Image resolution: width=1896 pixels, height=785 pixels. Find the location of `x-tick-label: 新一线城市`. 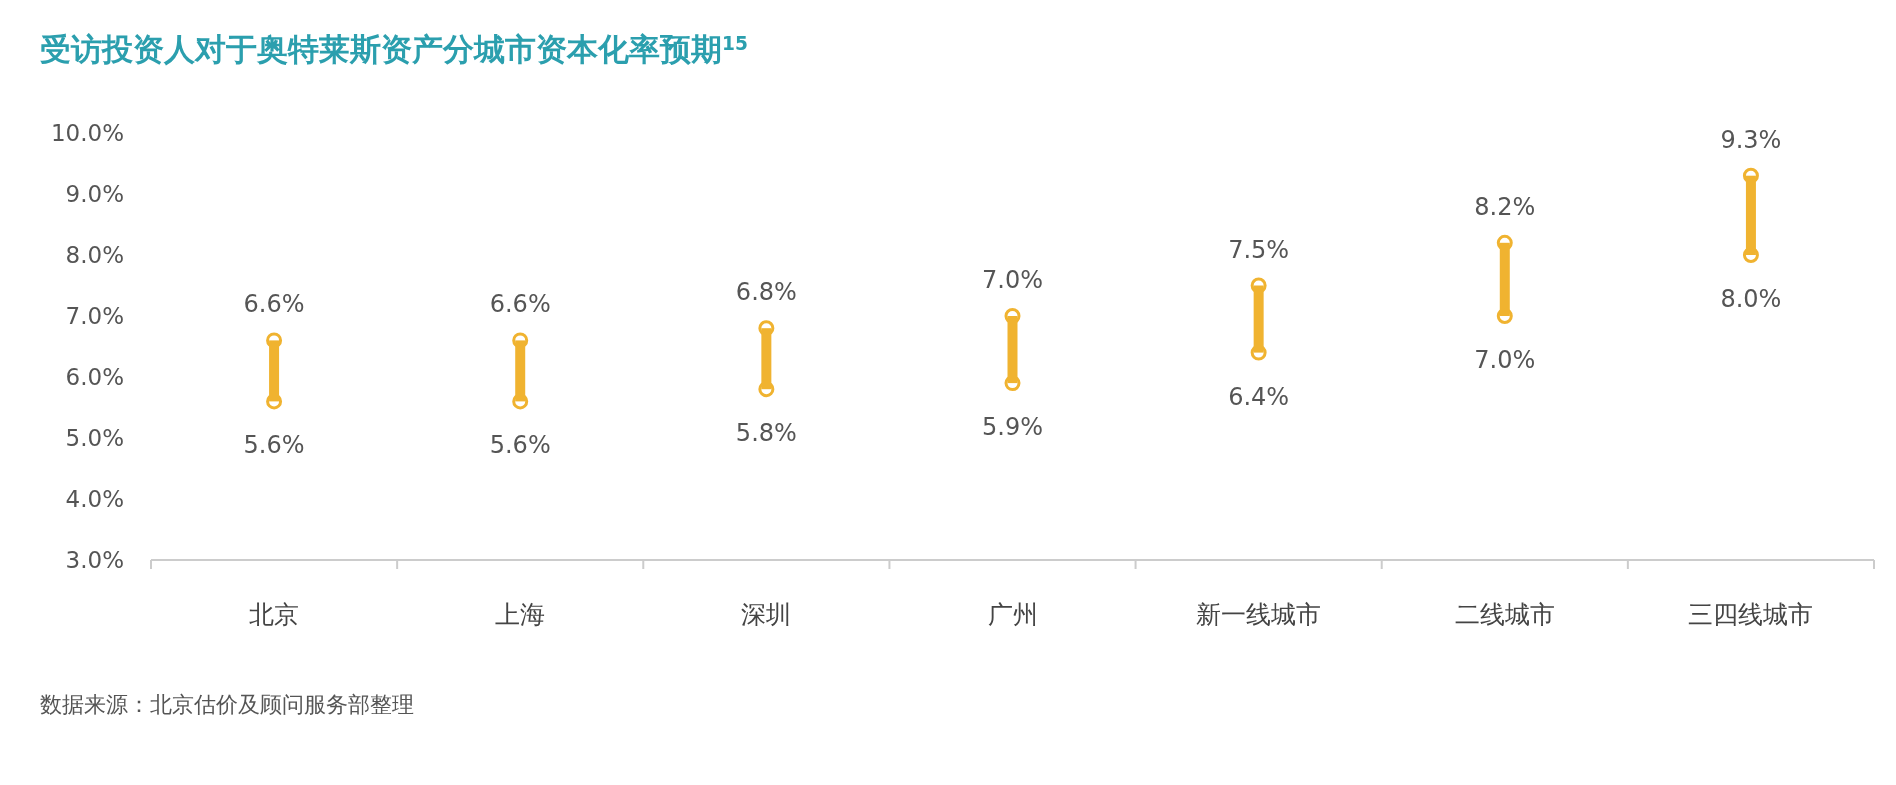

x-tick-label: 新一线城市 is located at coordinates (1259, 614).